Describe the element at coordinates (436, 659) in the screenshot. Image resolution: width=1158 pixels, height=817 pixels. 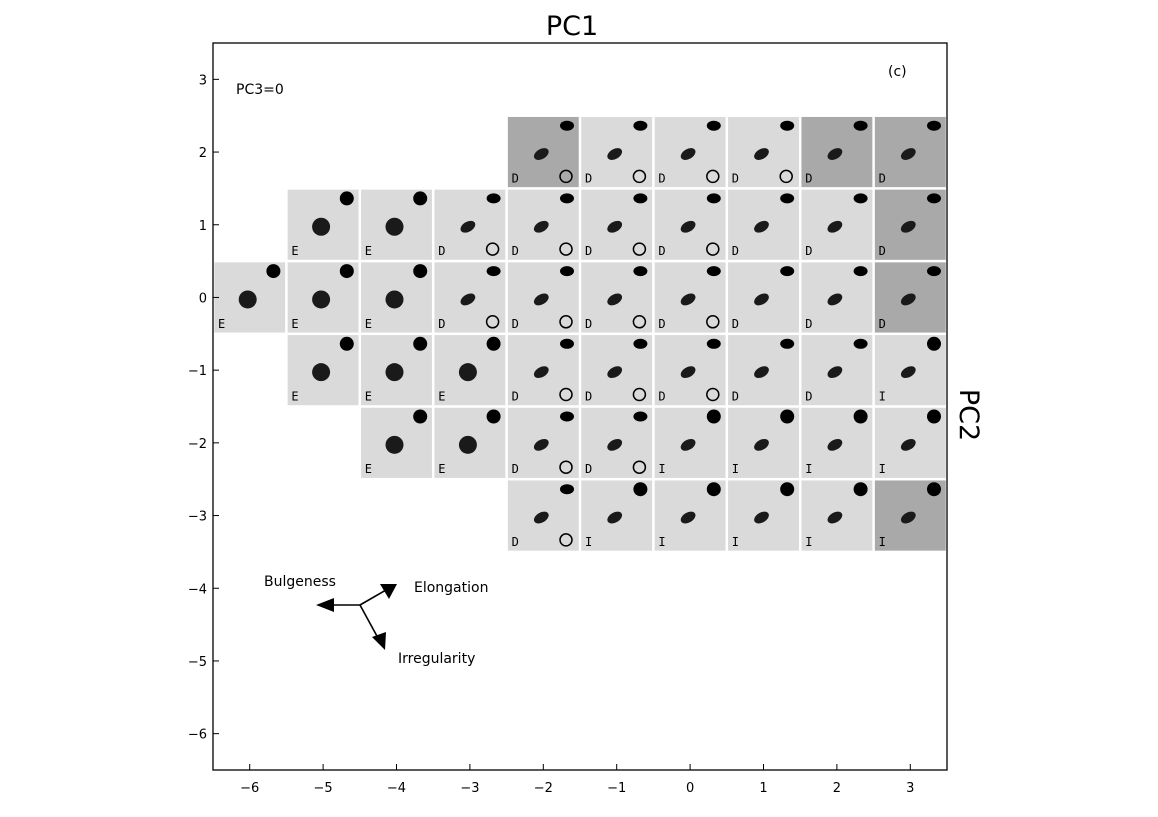
I see `irregularity-label: Irregularity` at that location.